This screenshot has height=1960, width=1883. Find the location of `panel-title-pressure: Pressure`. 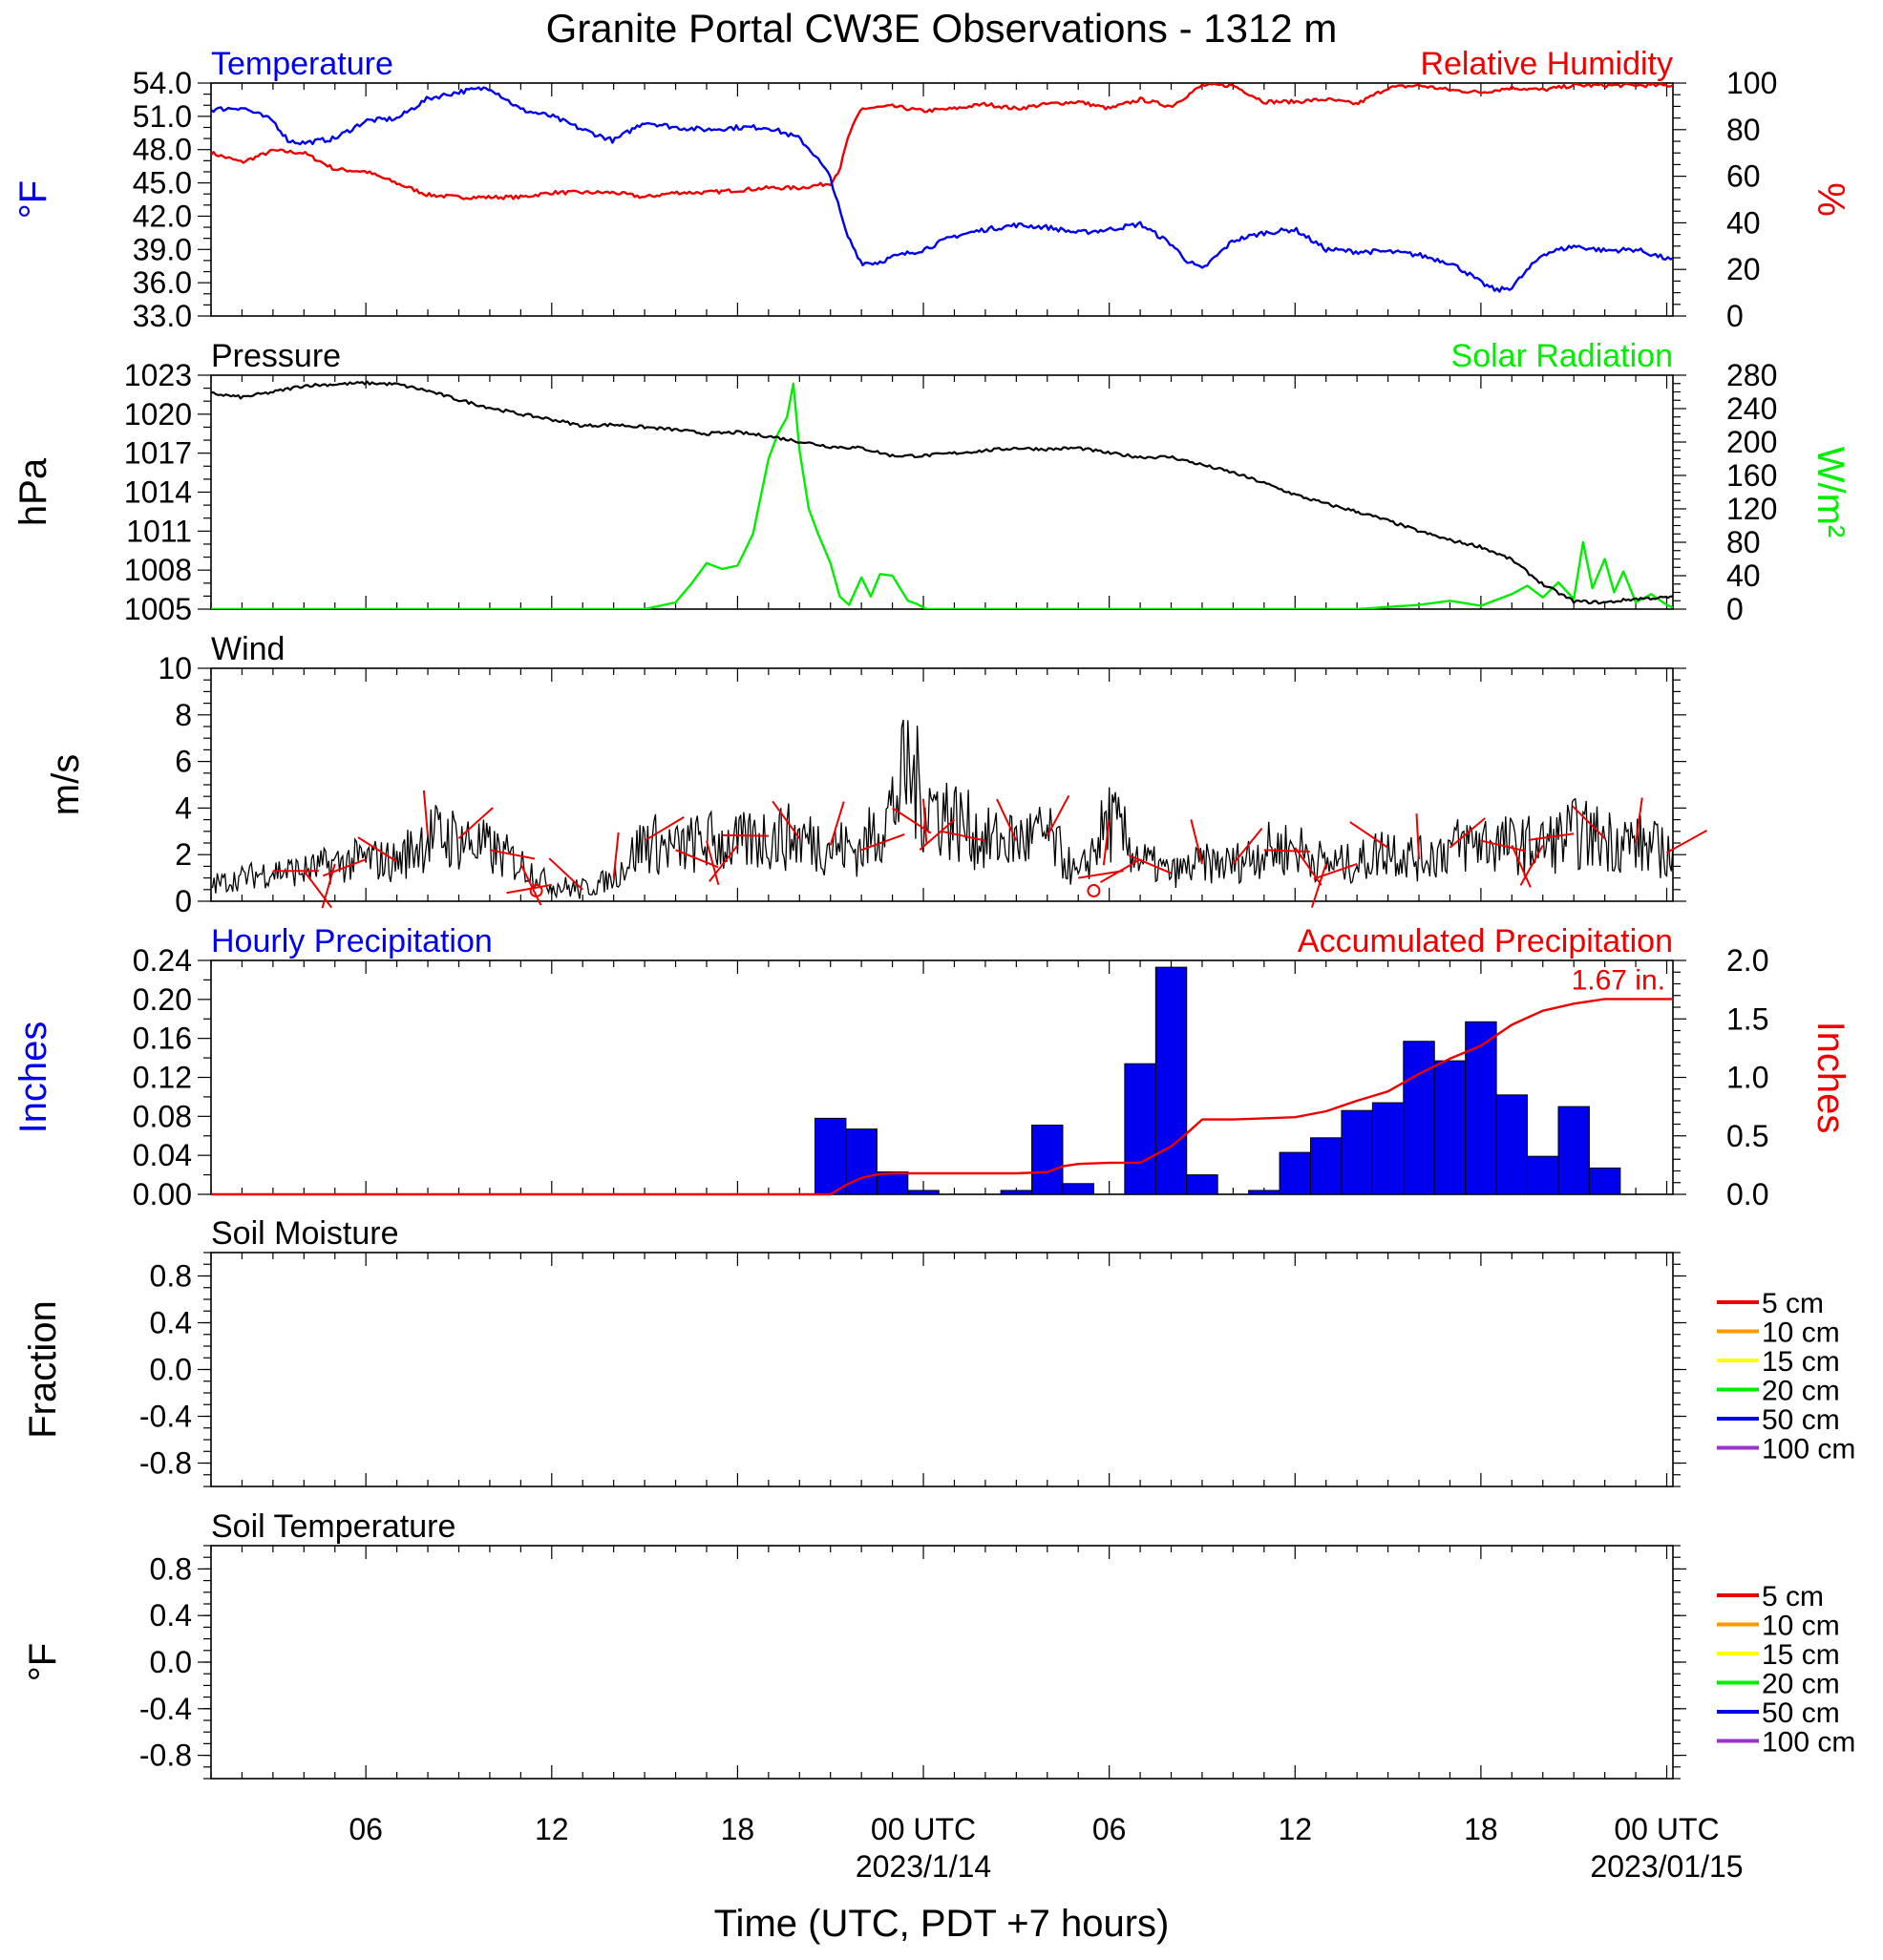

panel-title-pressure: Pressure is located at coordinates (276, 356).